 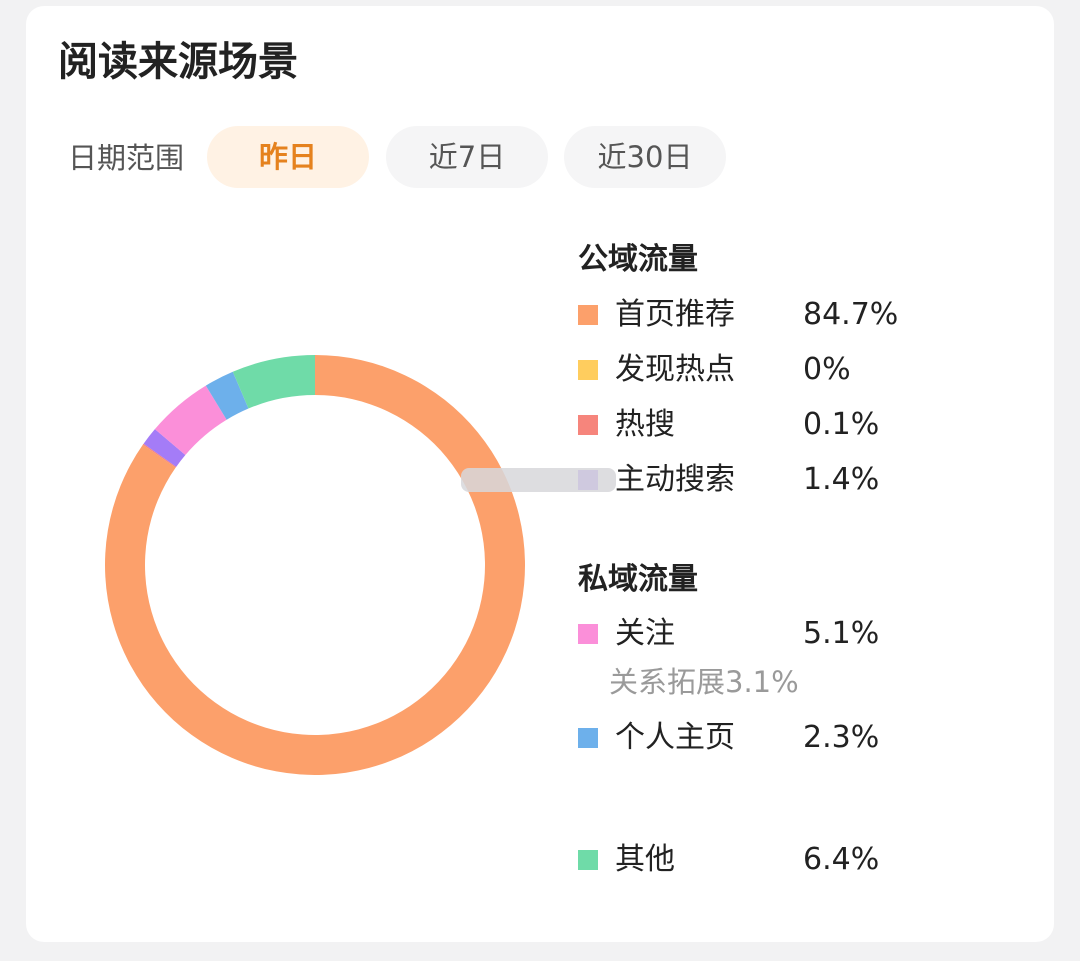 What do you see at coordinates (793, 860) in the screenshot?
I see `legend-row-other: 其他 6.4%` at bounding box center [793, 860].